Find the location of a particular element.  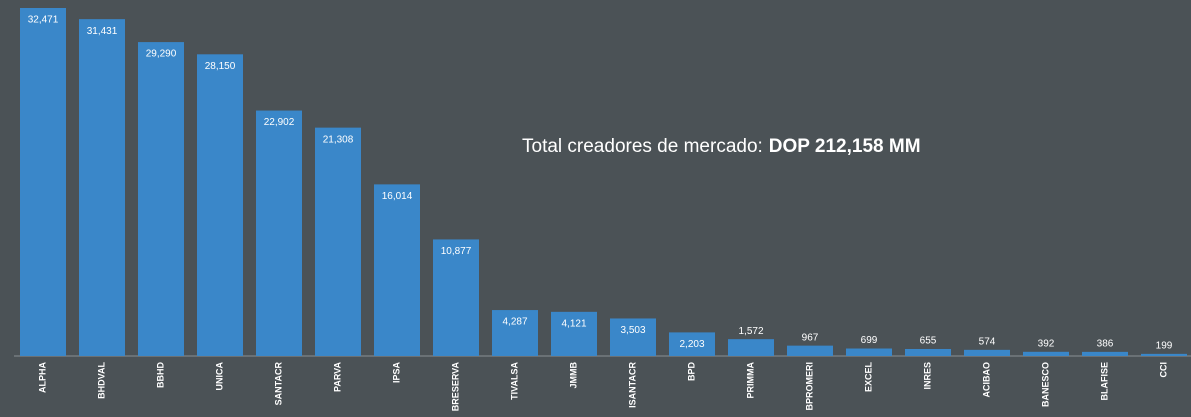

value-label: 32,471 is located at coordinates (43, 20).